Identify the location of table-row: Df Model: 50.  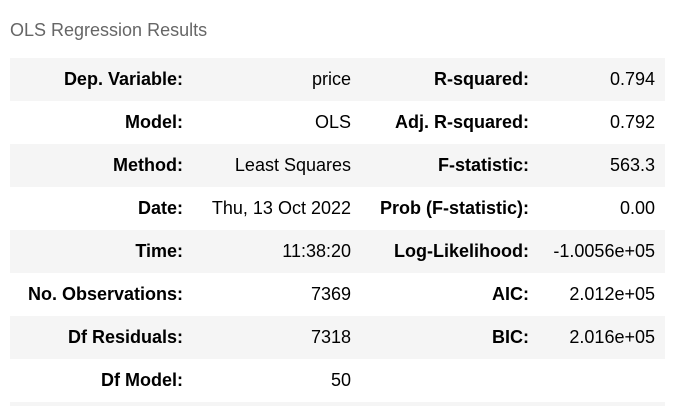
(337, 380).